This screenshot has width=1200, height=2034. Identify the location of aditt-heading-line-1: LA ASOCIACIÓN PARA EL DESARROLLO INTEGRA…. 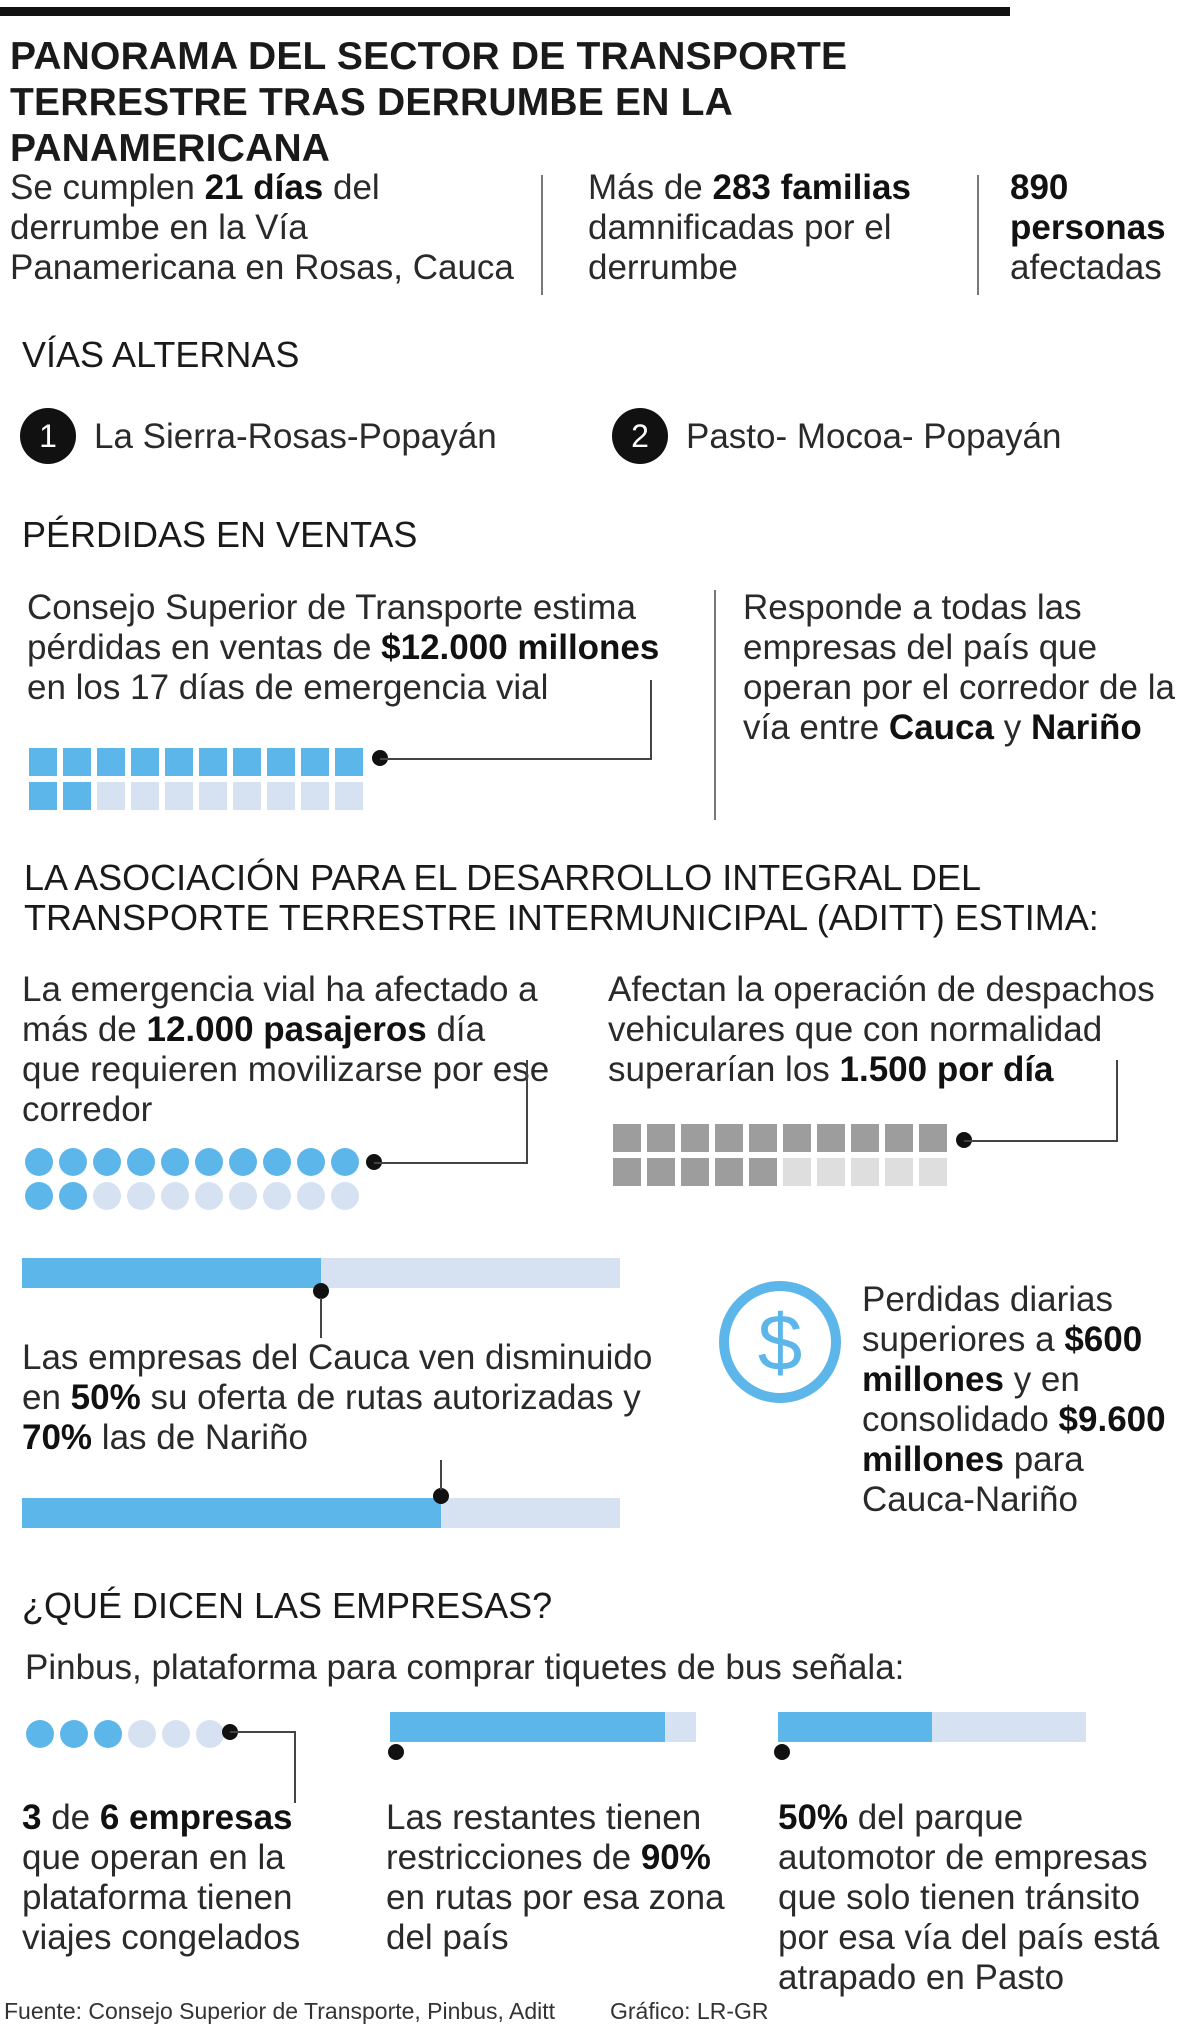
(502, 877).